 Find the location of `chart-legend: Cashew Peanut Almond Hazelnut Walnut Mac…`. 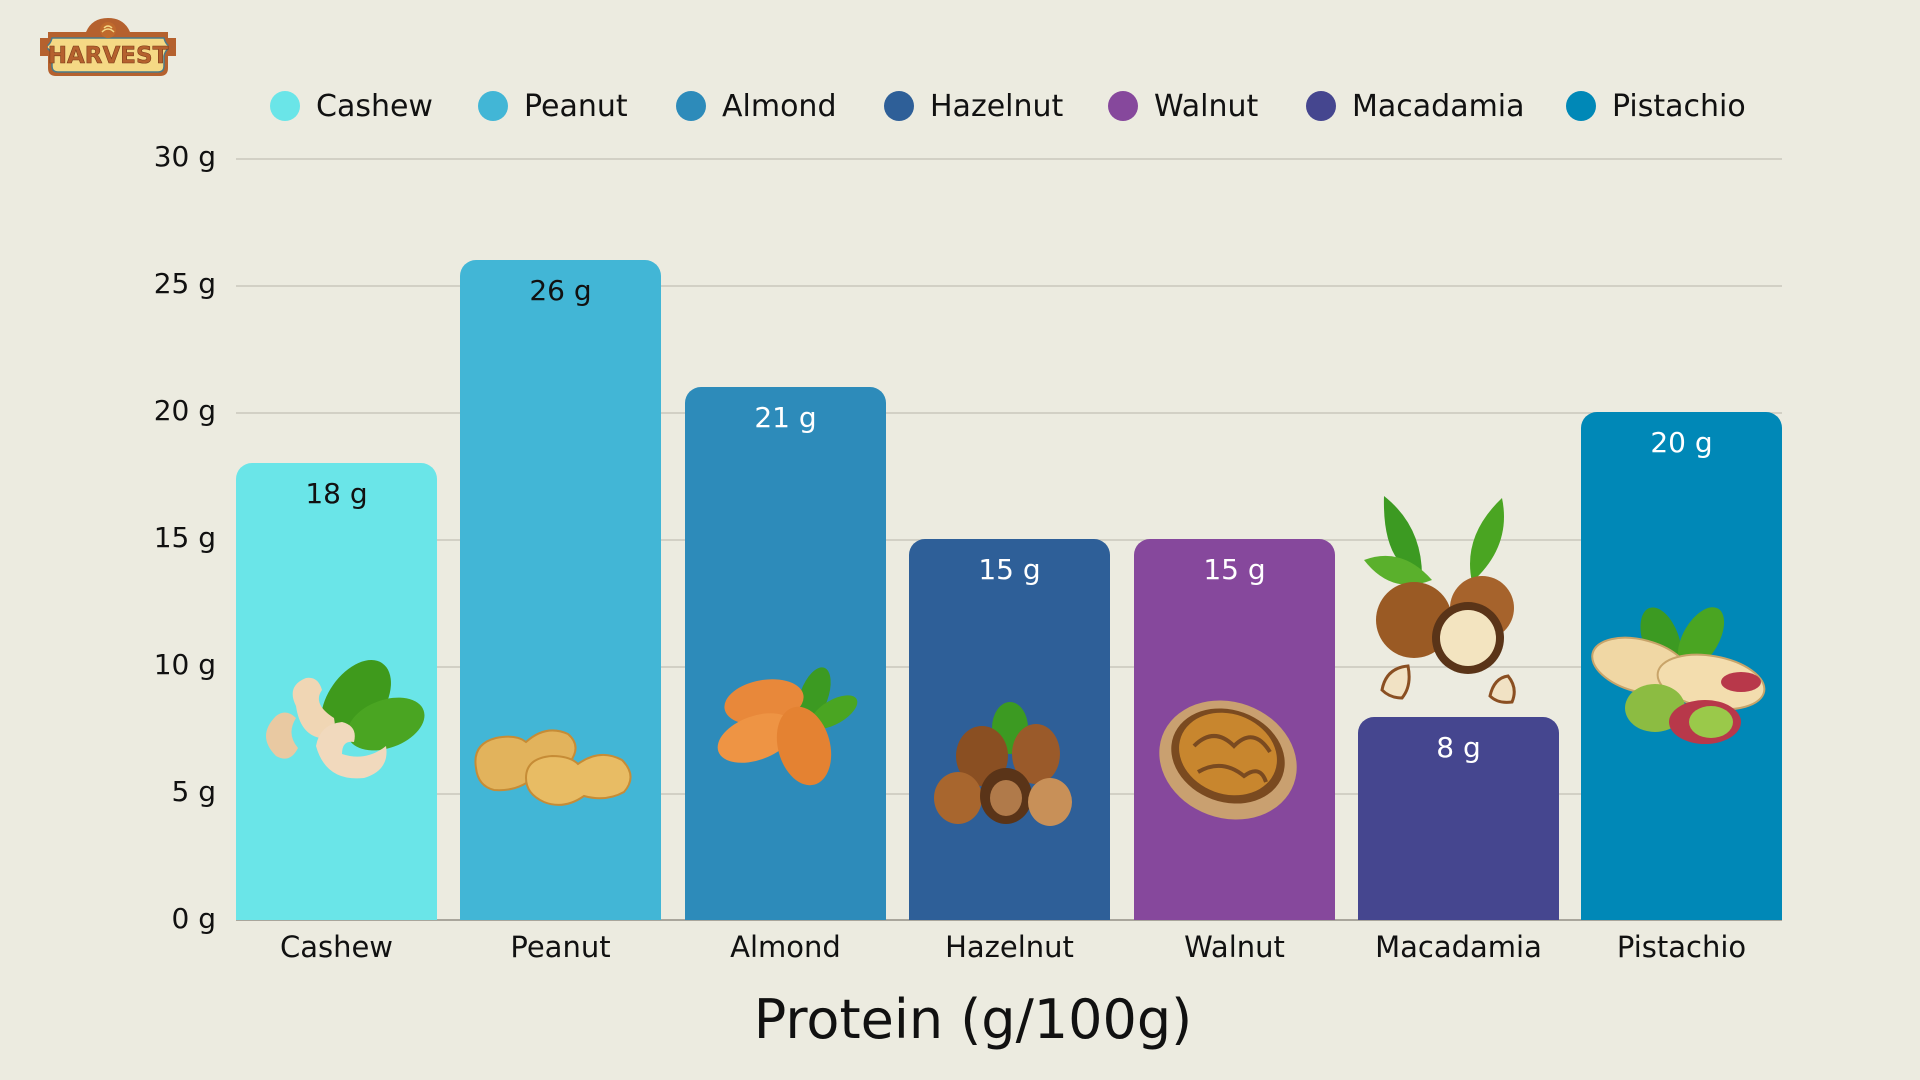

chart-legend: Cashew Peanut Almond Hazelnut Walnut Mac… is located at coordinates (960, 106).